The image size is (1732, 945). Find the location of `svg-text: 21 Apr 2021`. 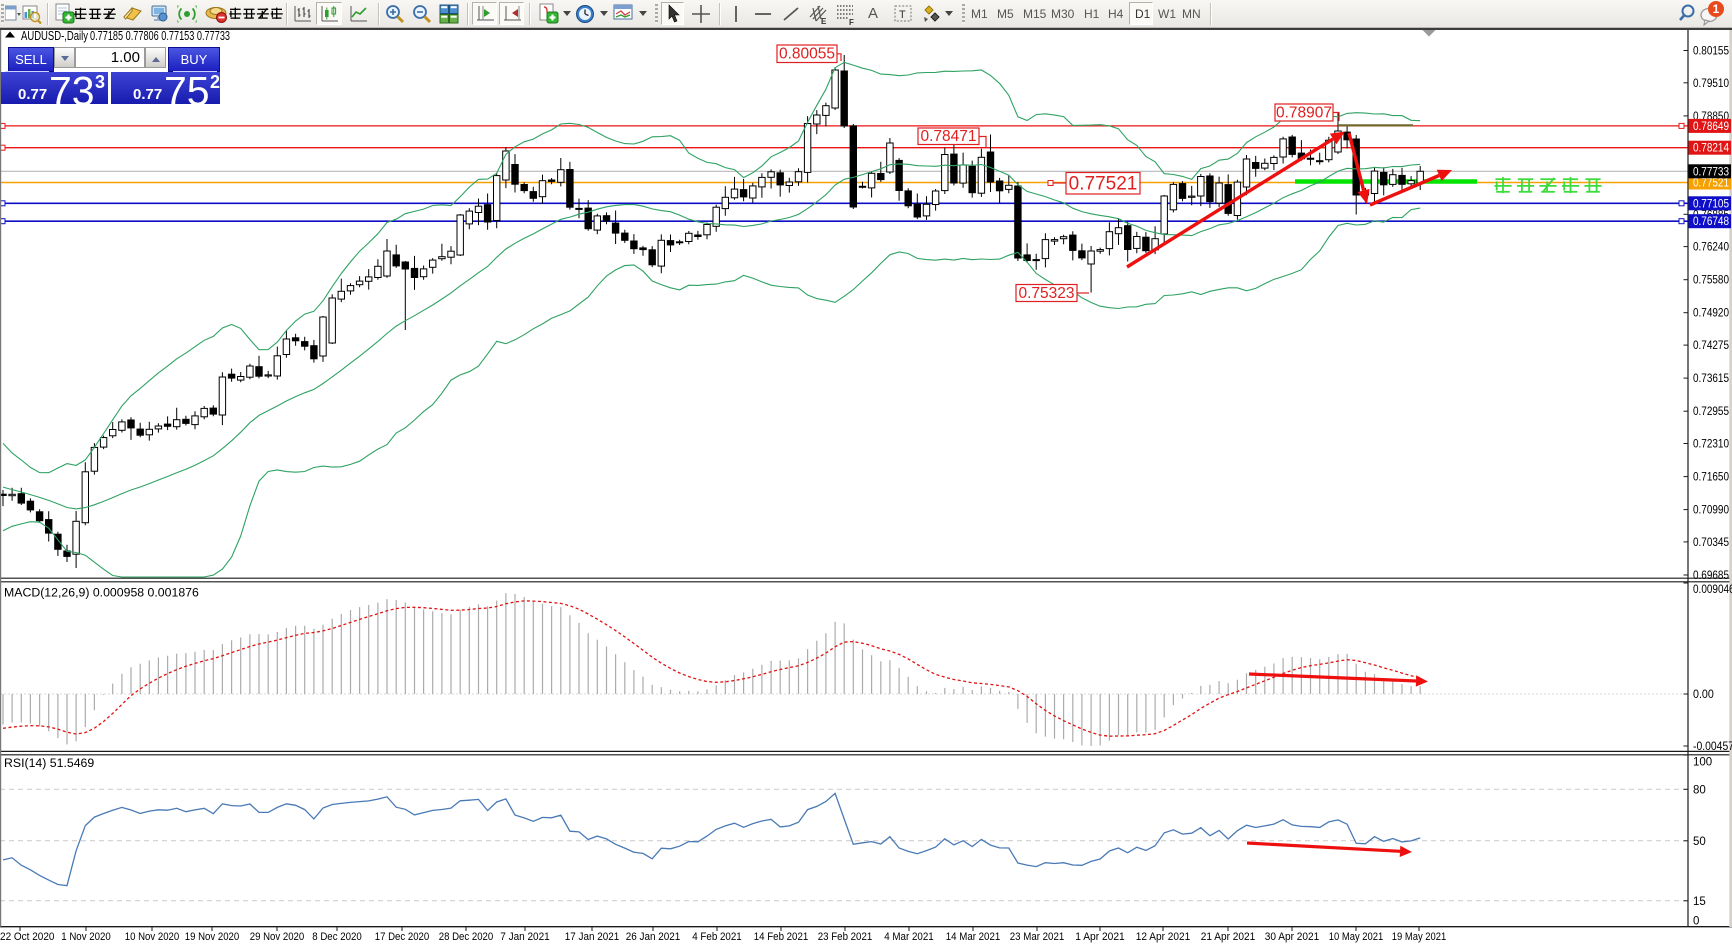

svg-text: 21 Apr 2021 is located at coordinates (1228, 937).